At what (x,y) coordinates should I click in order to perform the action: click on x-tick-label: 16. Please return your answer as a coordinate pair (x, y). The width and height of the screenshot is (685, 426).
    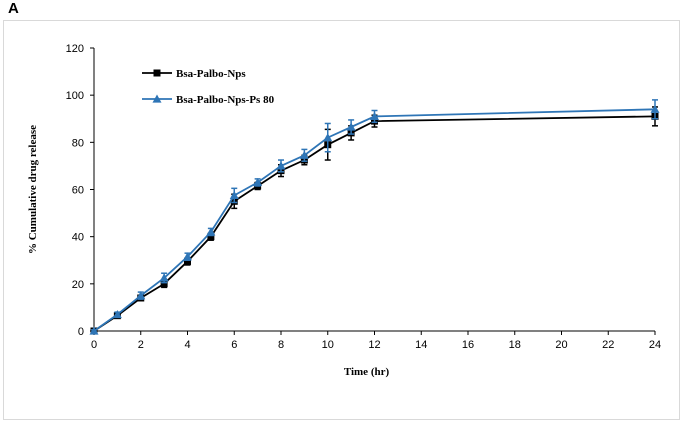
    Looking at the image, I should click on (468, 345).